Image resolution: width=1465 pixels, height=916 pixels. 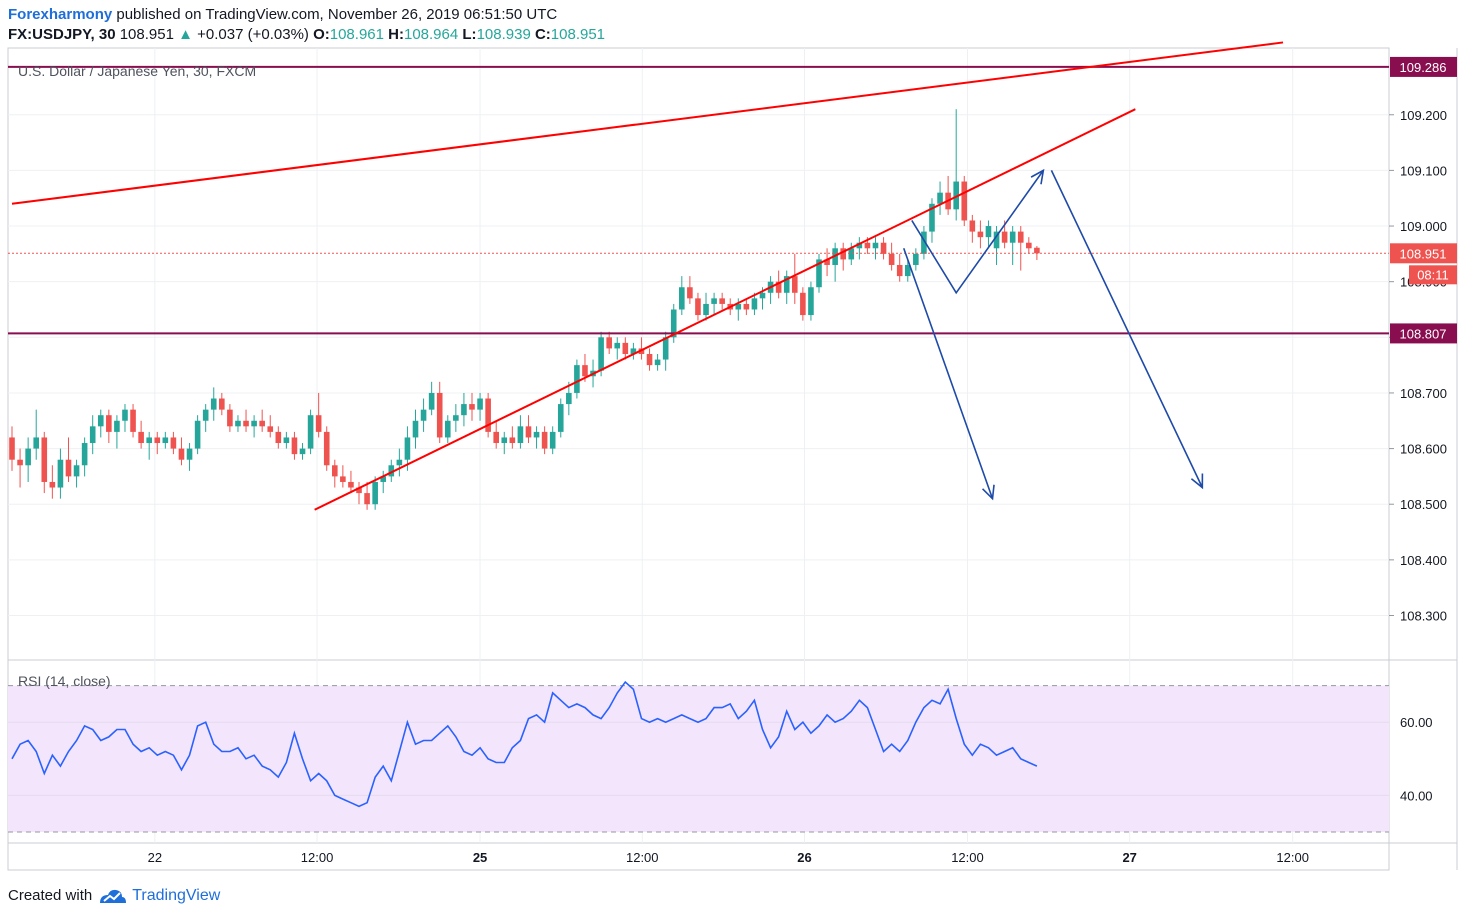 I want to click on high-label: H:, so click(x=396, y=34).